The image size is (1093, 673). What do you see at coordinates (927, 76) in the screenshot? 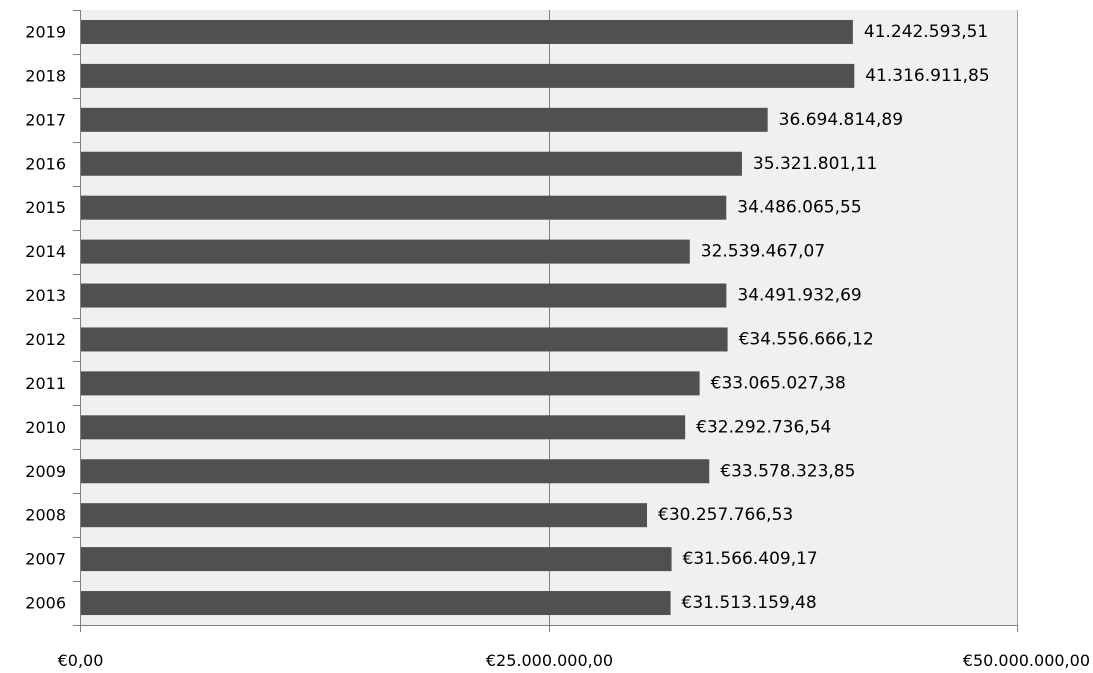
I see `data-label-2018: 41.316.911,85` at bounding box center [927, 76].